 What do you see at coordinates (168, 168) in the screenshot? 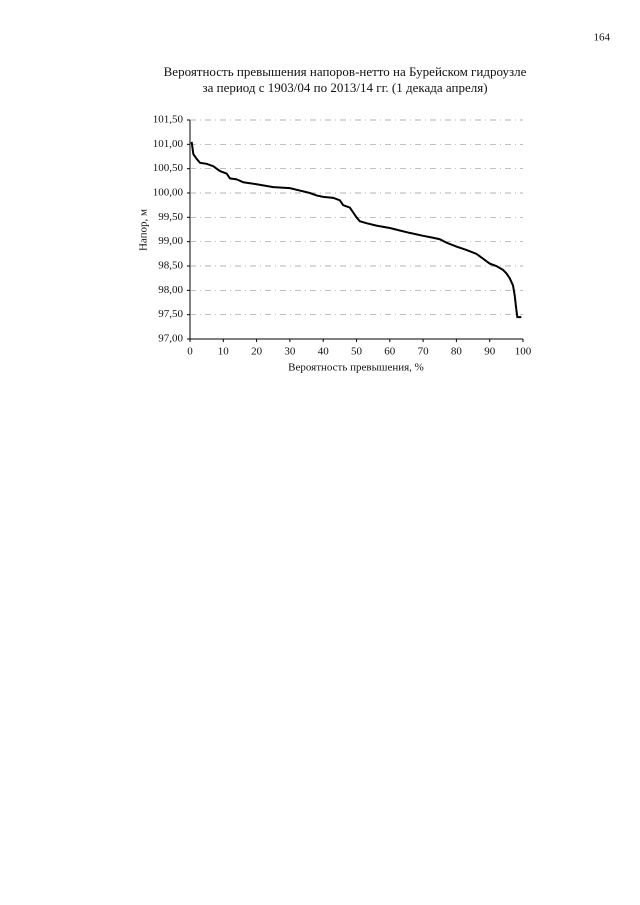
I see `y-tick-label: 100,50` at bounding box center [168, 168].